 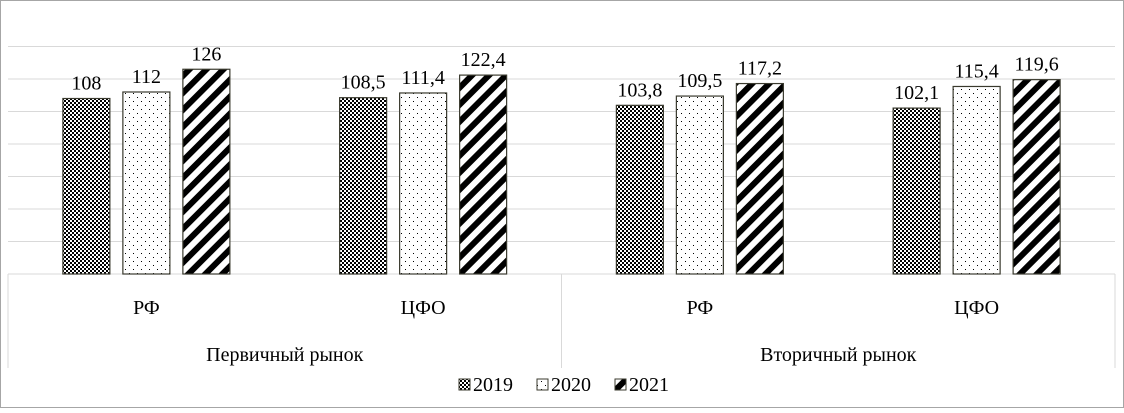 I want to click on data-label: 122,4, so click(x=483, y=60).